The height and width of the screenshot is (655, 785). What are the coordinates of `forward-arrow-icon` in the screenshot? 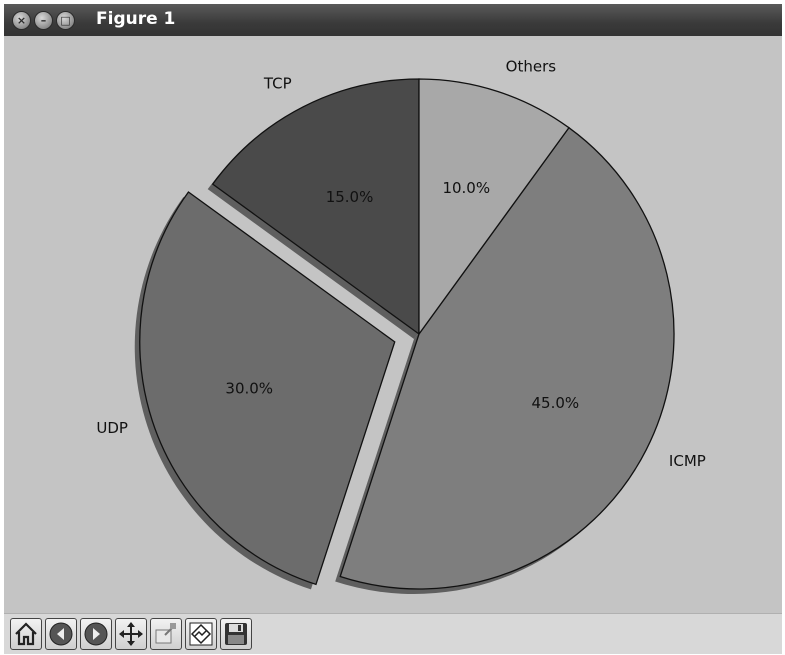 It's located at (96, 634).